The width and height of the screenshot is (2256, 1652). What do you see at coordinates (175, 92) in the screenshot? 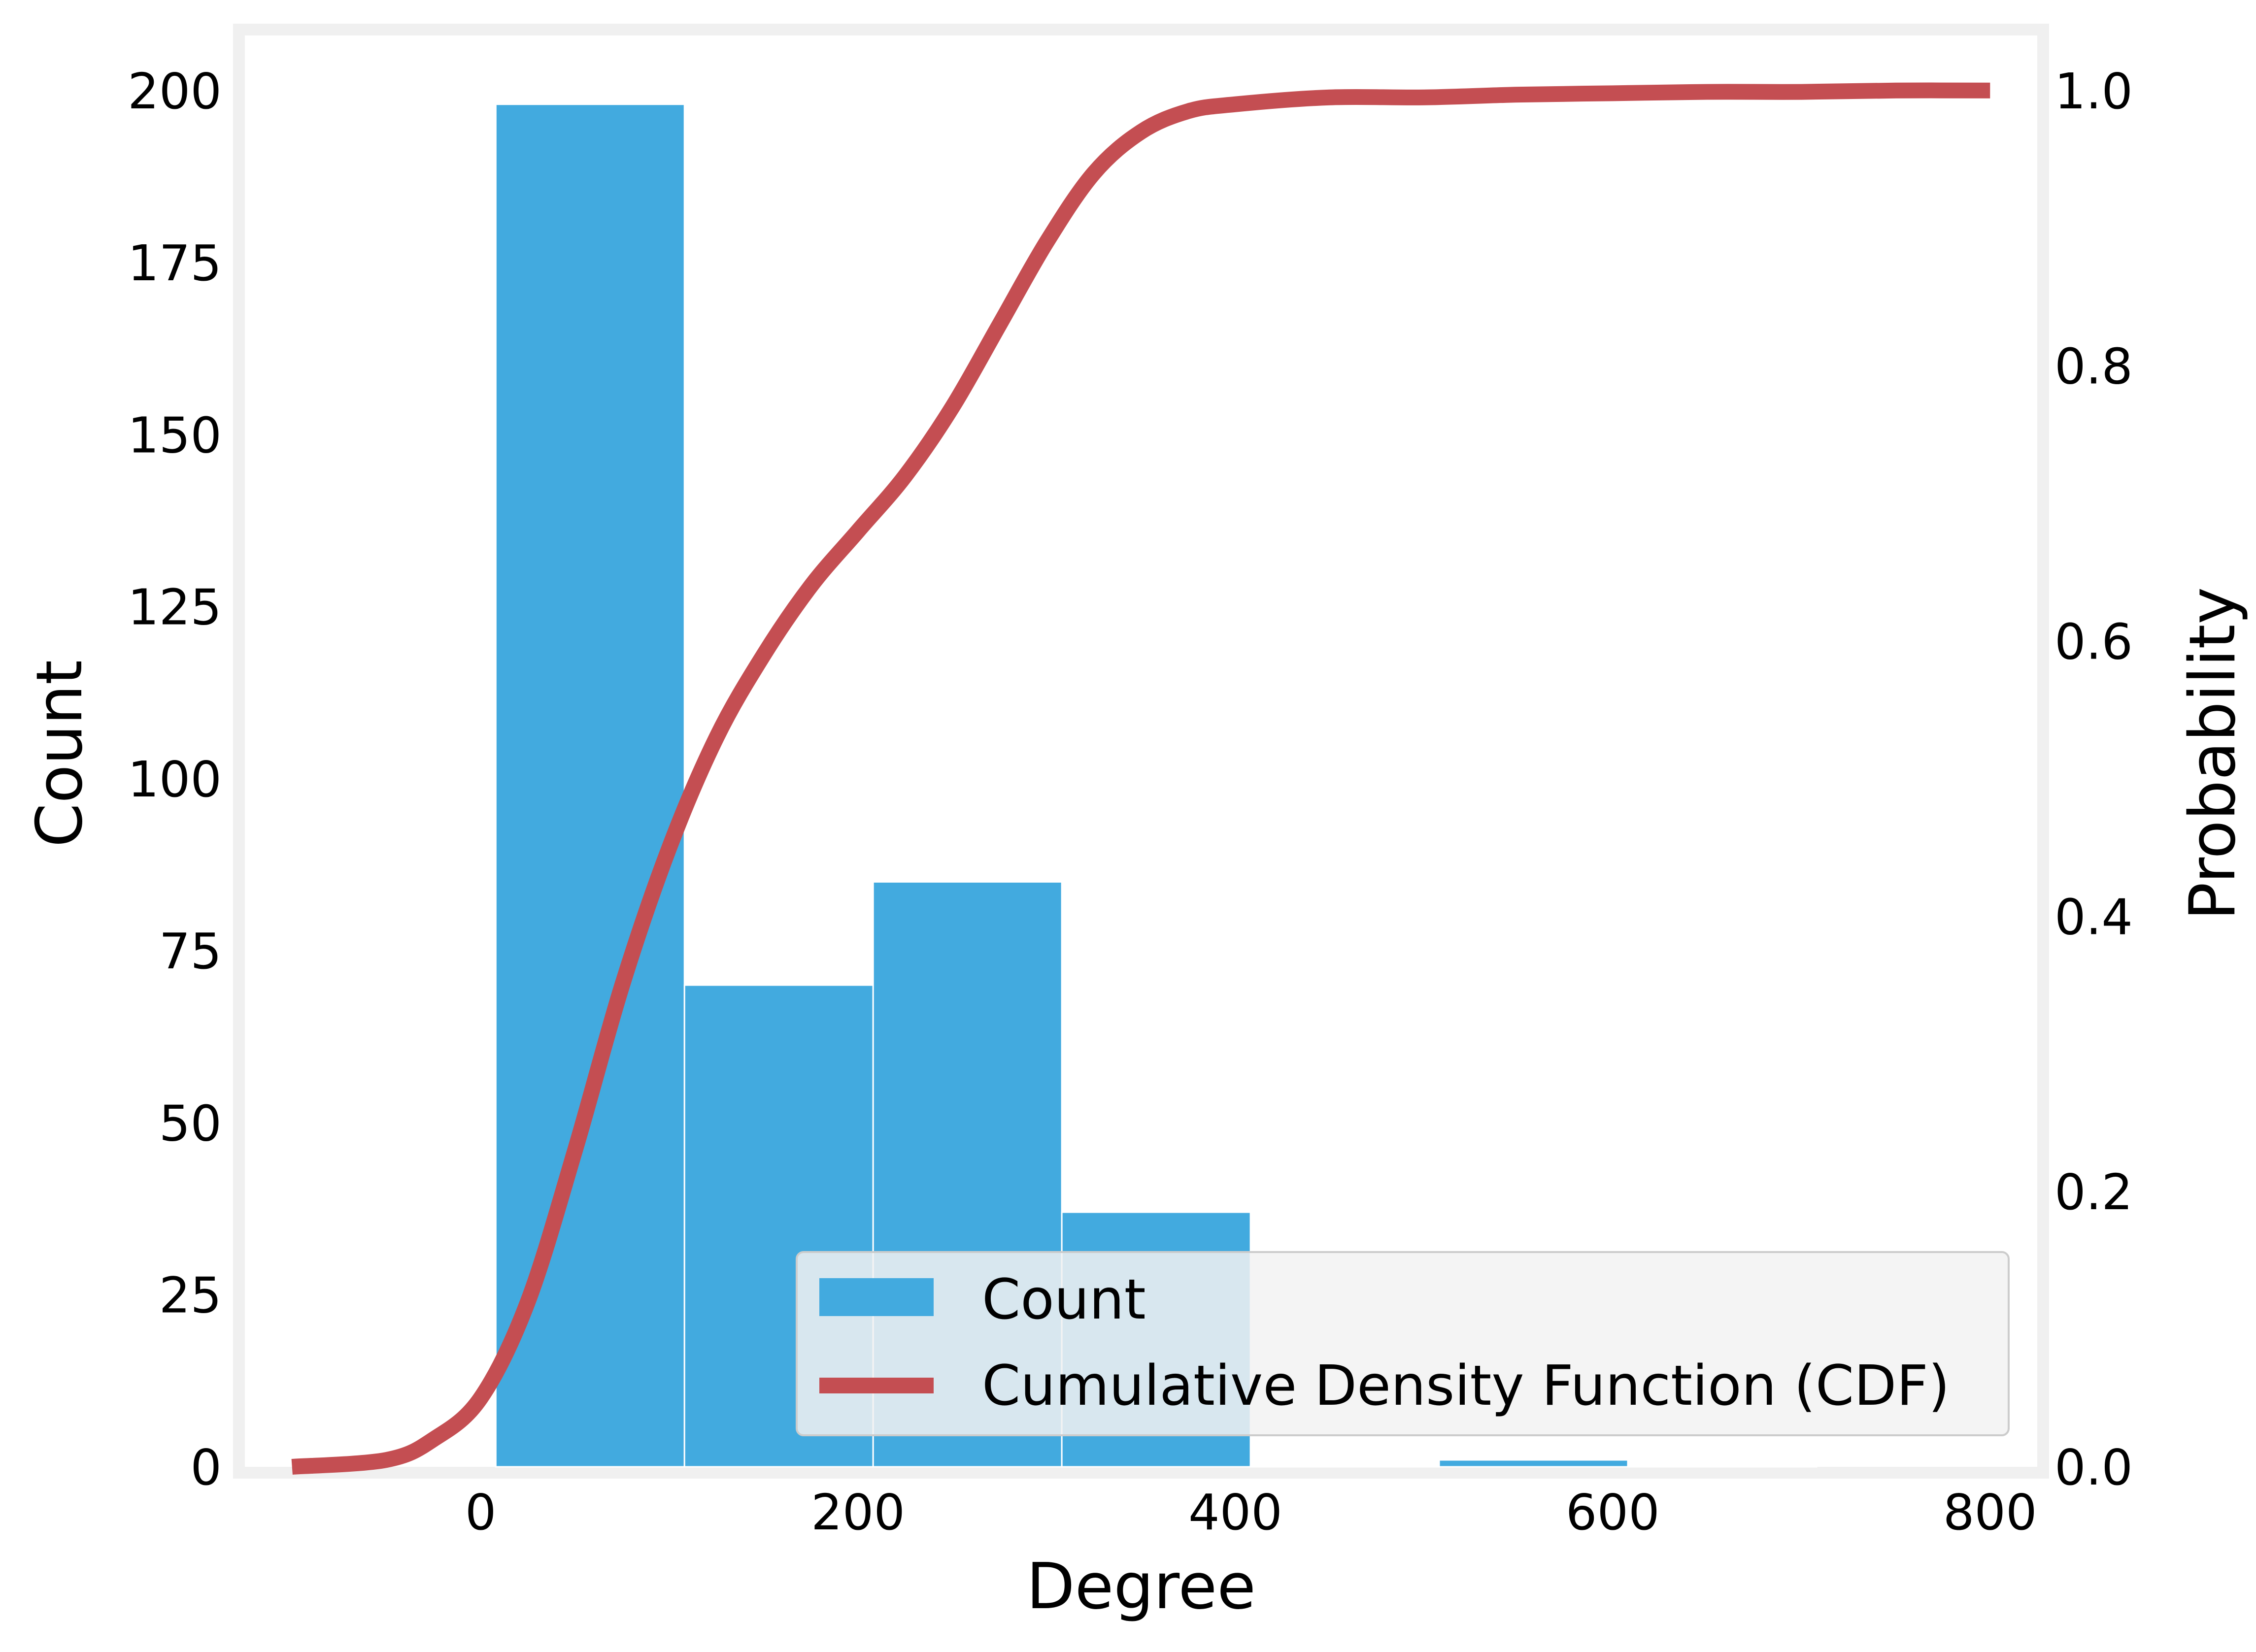
I see `y-tick-label: 200` at bounding box center [175, 92].